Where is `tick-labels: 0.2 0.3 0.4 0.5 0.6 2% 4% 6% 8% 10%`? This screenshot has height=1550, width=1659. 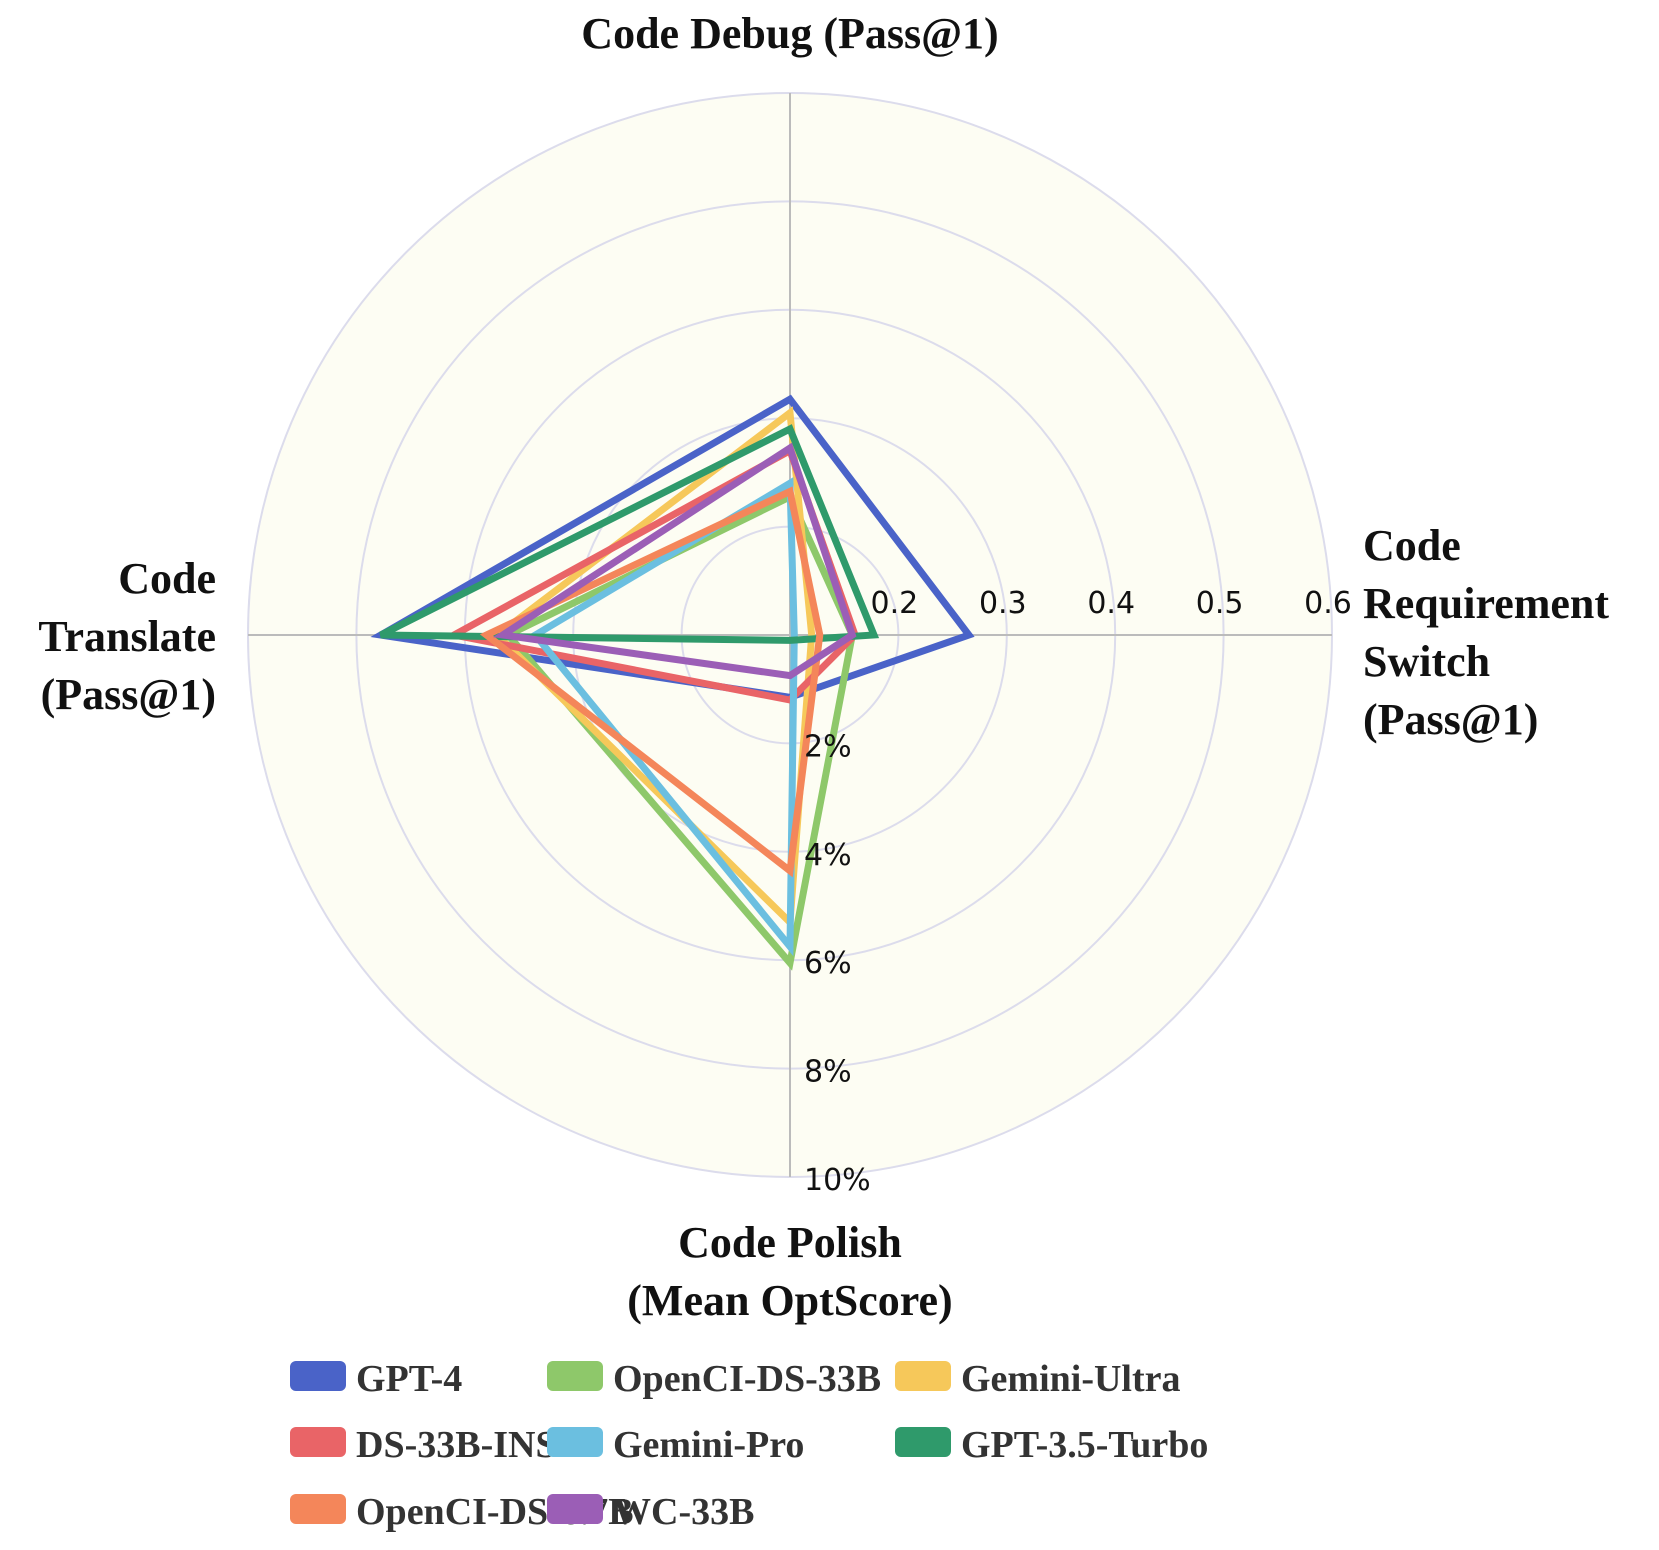 tick-labels: 0.2 0.3 0.4 0.5 0.6 2% 4% 6% 8% 10% is located at coordinates (1078, 892).